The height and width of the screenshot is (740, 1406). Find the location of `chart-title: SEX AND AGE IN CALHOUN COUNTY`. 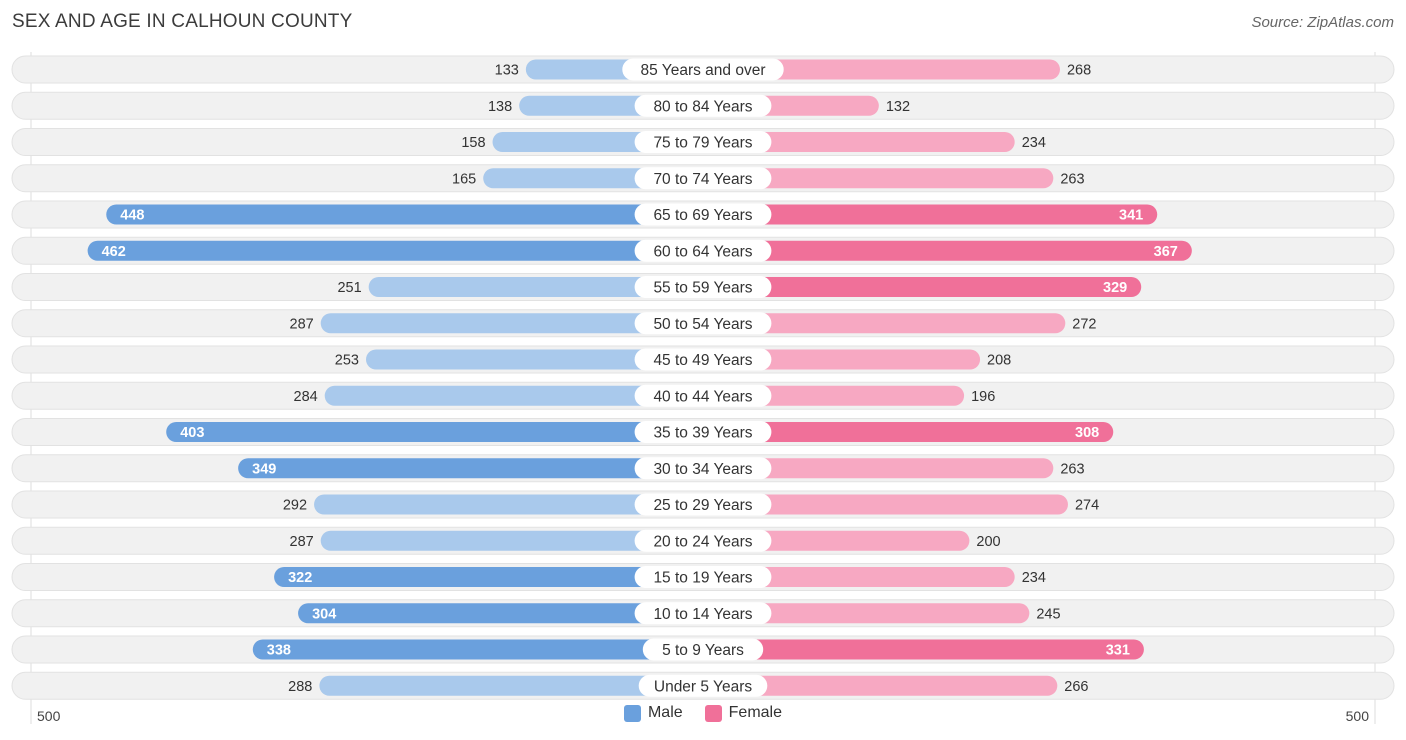

chart-title: SEX AND AGE IN CALHOUN COUNTY is located at coordinates (182, 21).